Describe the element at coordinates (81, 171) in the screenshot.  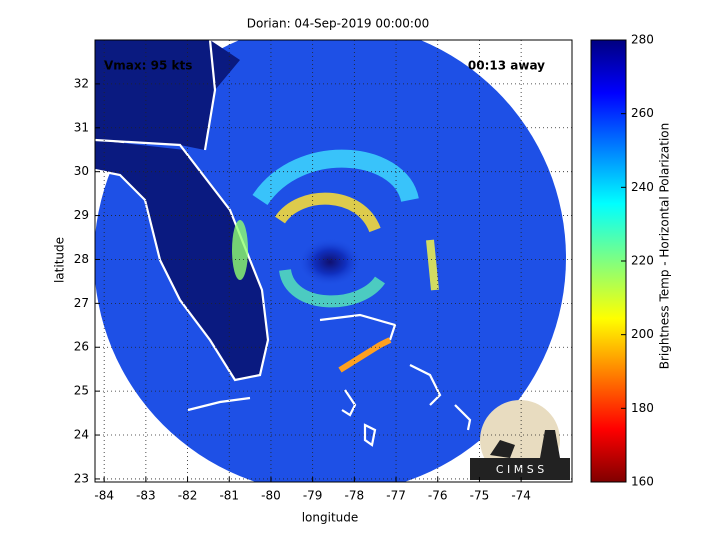
I see `y-tick-label: 30` at that location.